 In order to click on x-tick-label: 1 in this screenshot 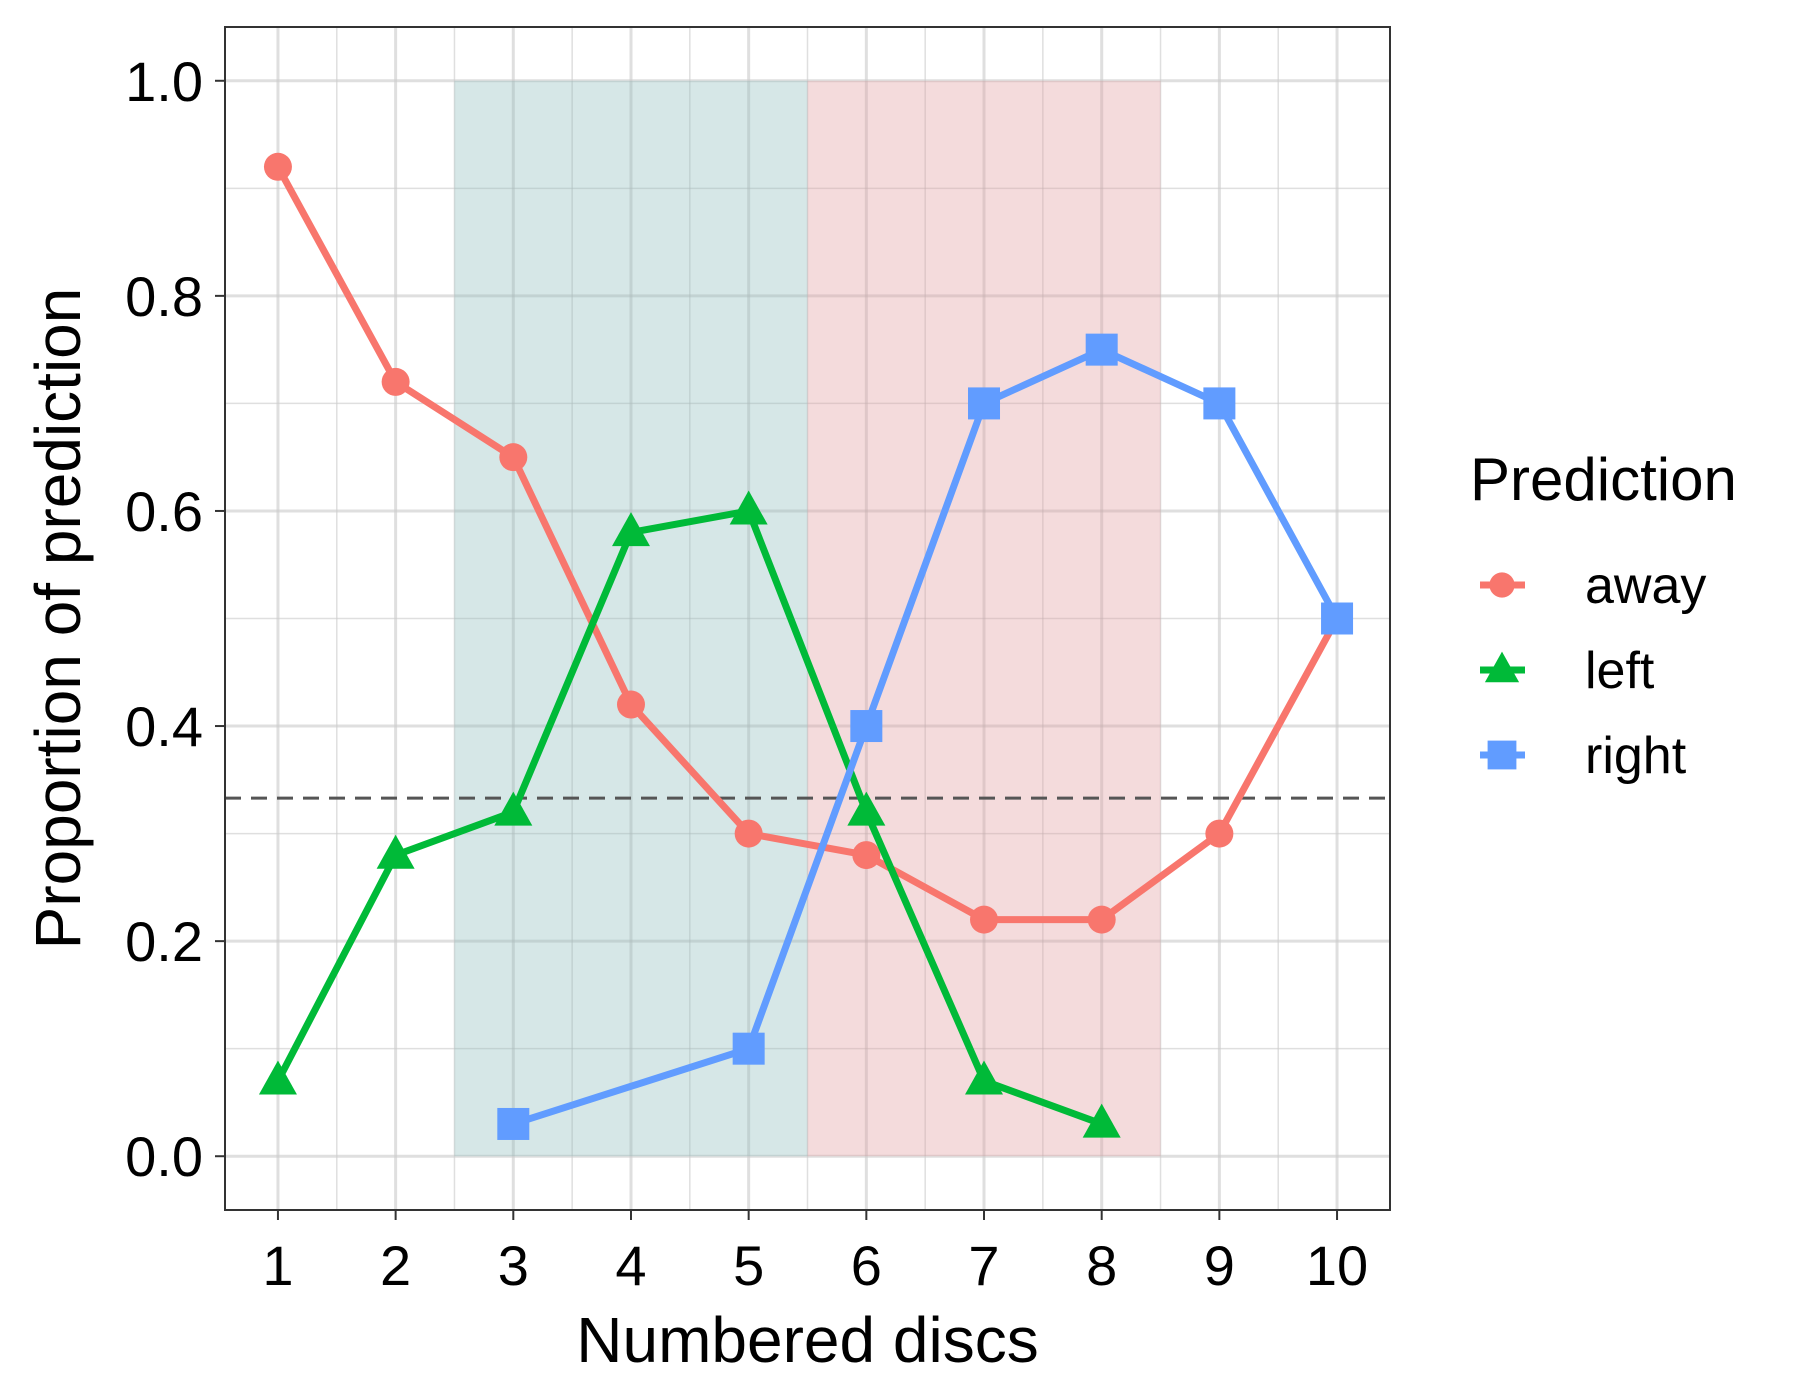, I will do `click(277, 1265)`.